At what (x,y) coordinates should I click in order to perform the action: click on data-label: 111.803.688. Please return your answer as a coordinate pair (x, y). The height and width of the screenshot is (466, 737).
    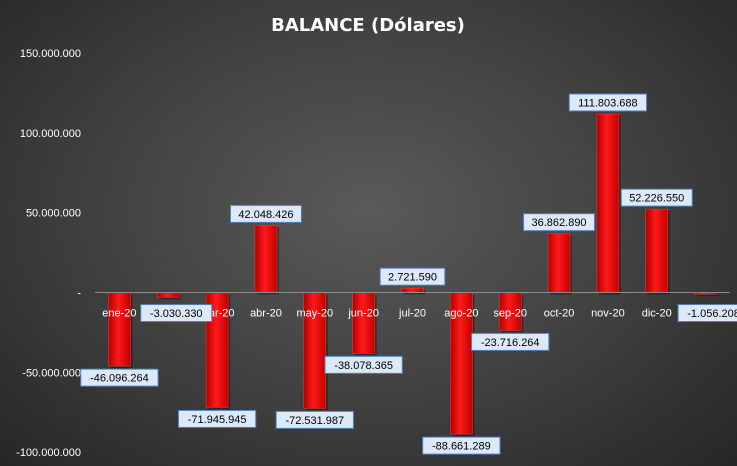
    Looking at the image, I should click on (608, 103).